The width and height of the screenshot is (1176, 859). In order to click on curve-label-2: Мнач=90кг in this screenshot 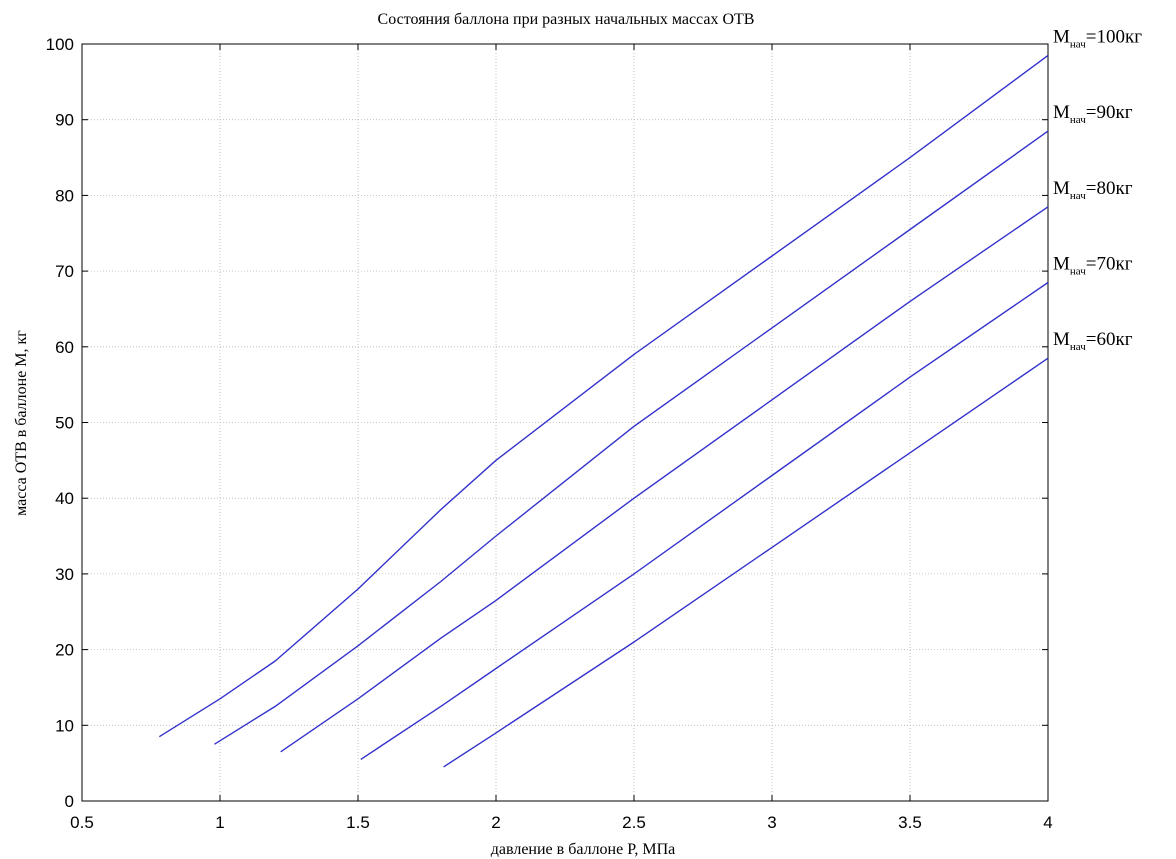, I will do `click(1093, 114)`.